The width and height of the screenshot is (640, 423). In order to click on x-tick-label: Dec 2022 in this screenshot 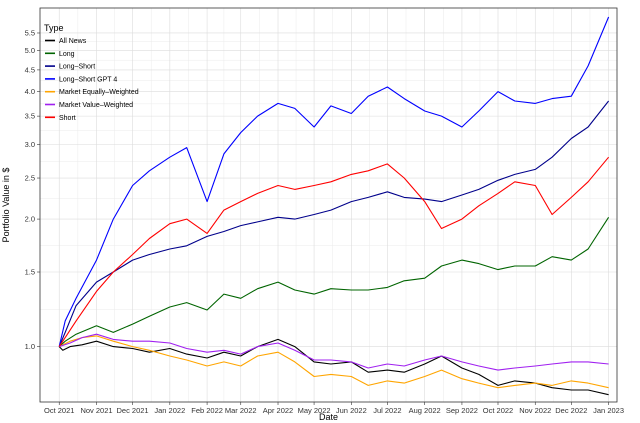, I will do `click(571, 410)`.